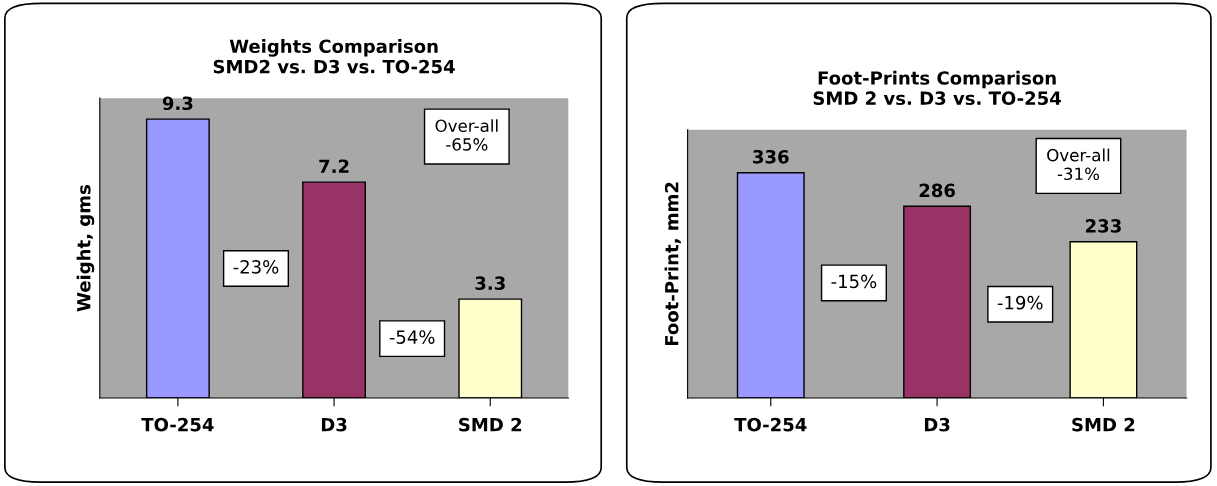 The image size is (1217, 486). I want to click on annotation: -54%, so click(412, 337).